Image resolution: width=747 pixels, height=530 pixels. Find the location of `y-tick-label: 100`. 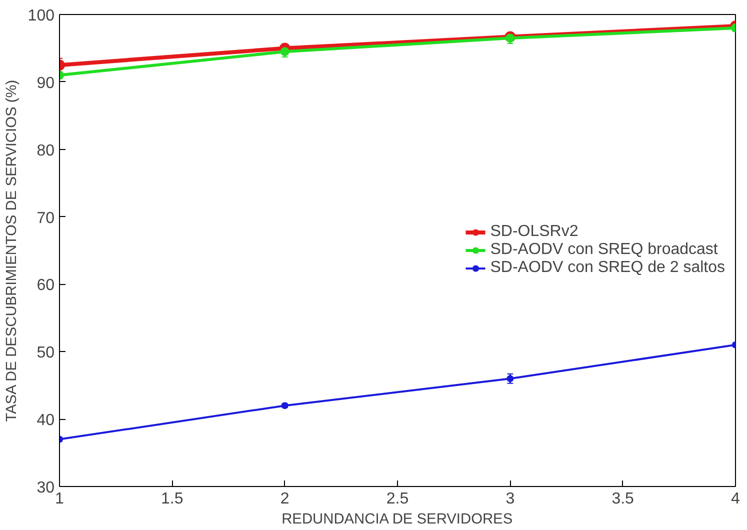

y-tick-label: 100 is located at coordinates (41, 16).